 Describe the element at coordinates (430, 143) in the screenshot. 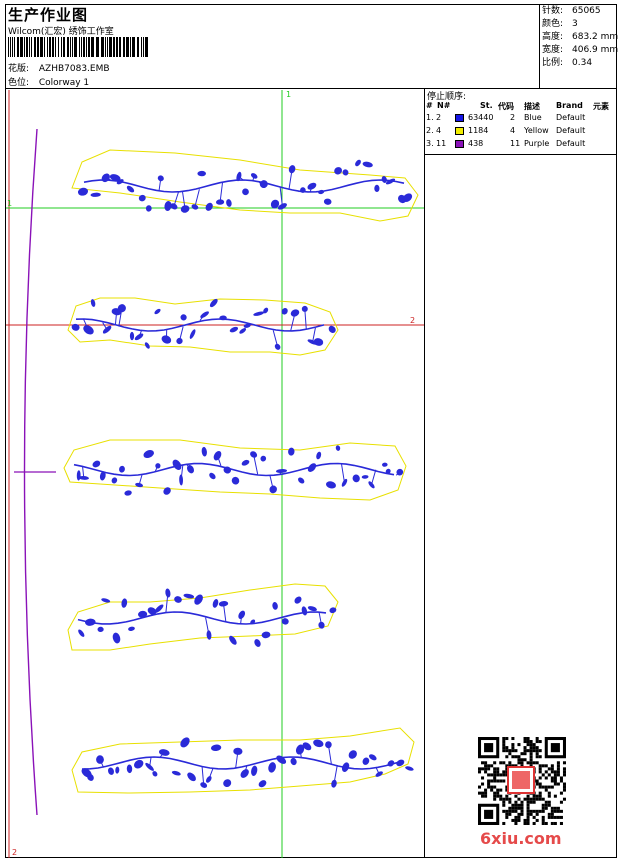

I see `row-index: 3.` at that location.